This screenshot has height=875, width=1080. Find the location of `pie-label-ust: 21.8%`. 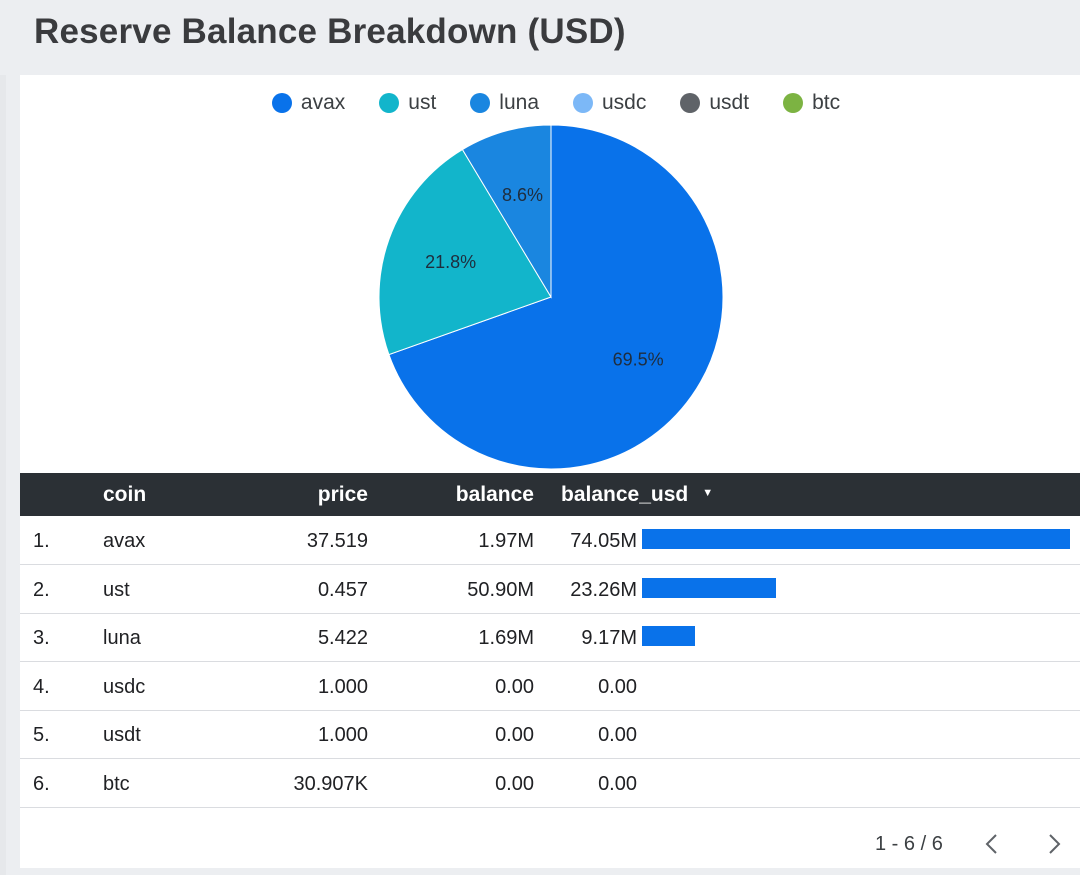

pie-label-ust: 21.8% is located at coordinates (450, 262).